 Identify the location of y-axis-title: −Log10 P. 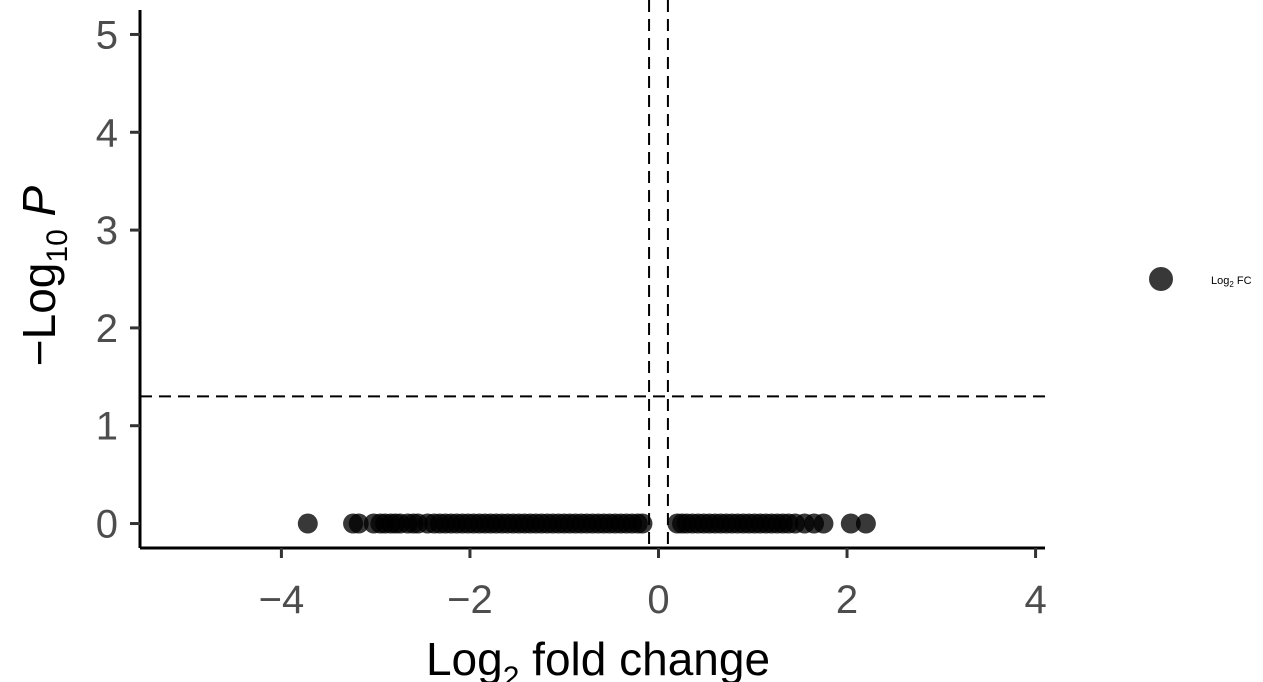
(43, 275).